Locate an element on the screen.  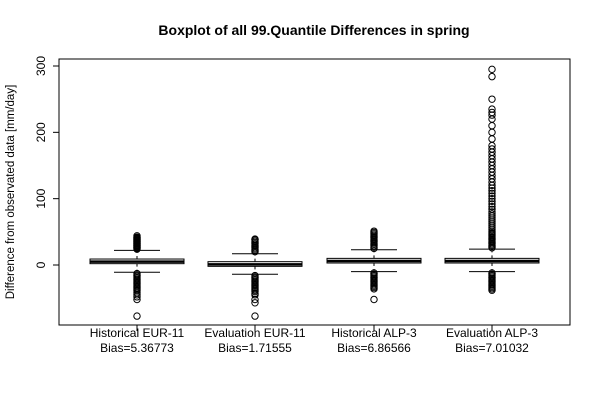
x-bias-label: Bias=5.36773 is located at coordinates (137, 348).